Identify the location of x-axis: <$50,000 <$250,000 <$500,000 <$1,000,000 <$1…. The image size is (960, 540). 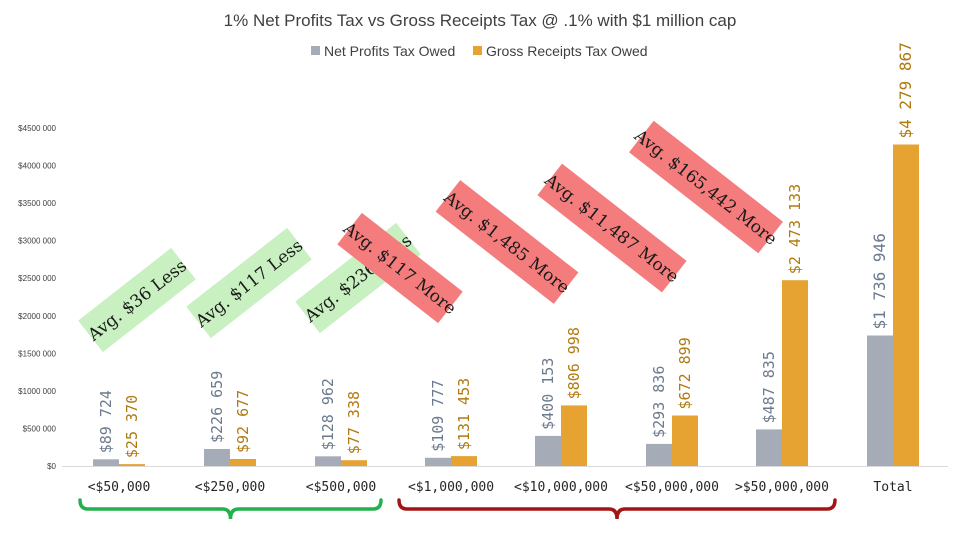
(505, 480).